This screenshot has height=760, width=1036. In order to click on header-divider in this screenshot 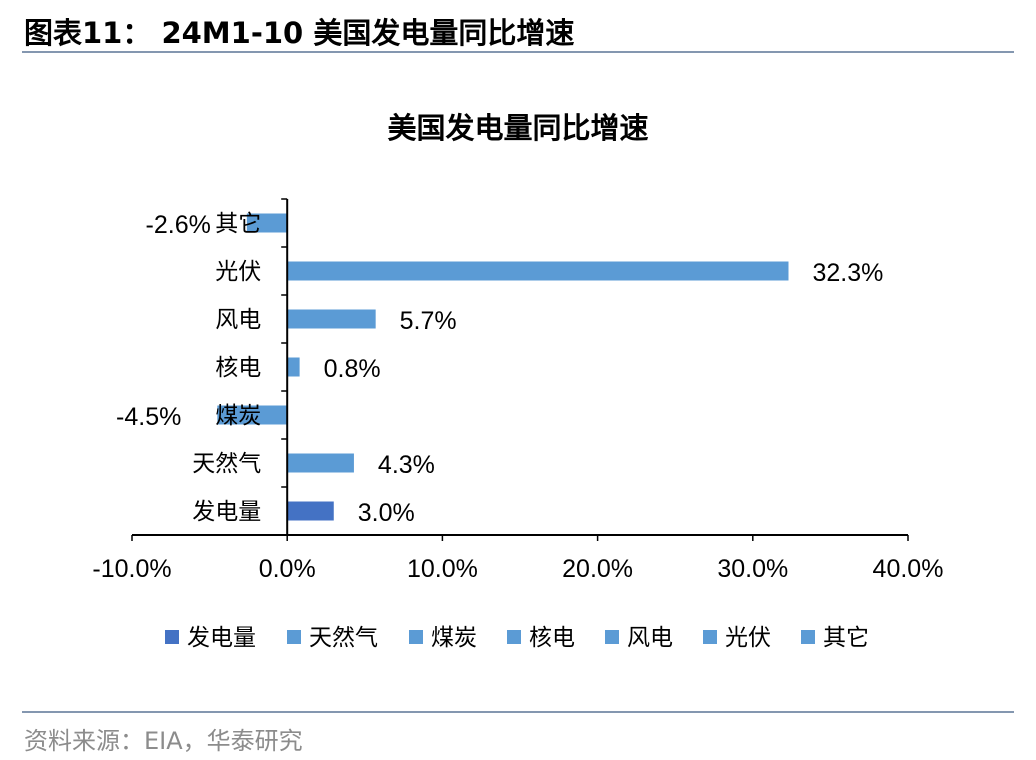, I will do `click(518, 52)`.